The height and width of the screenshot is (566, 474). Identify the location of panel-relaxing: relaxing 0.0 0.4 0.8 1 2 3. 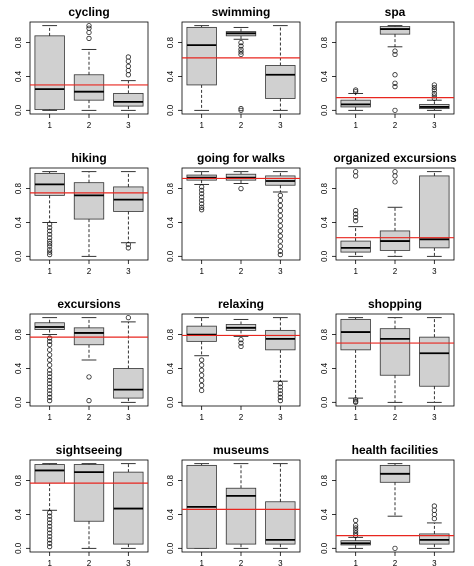
(233, 359).